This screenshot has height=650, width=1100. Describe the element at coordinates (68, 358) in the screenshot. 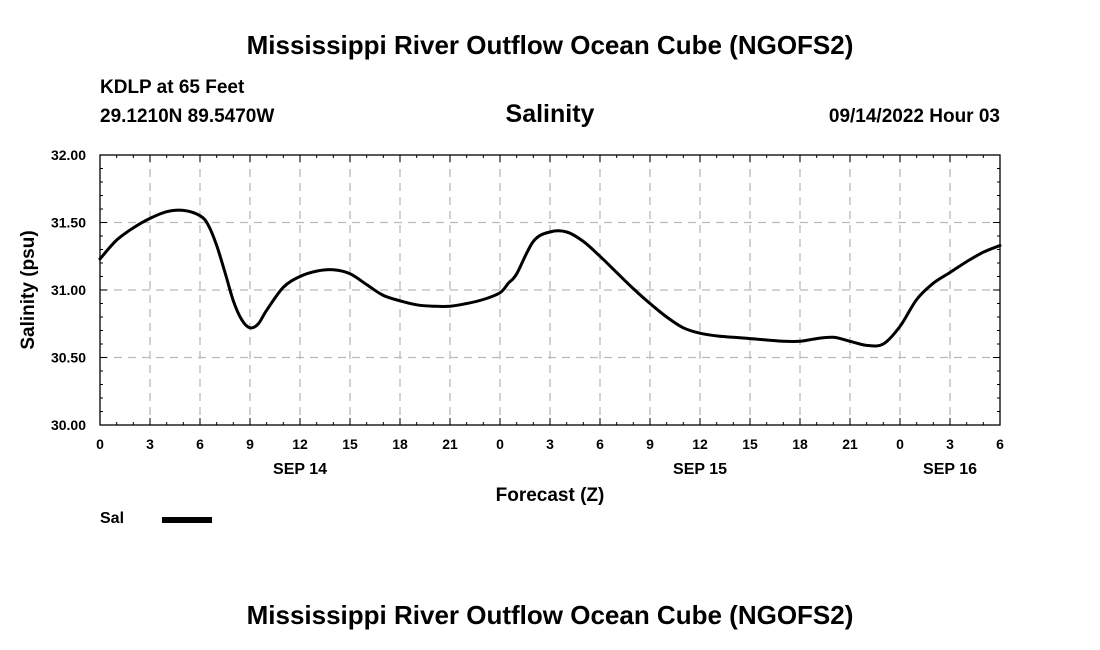

I see `y-tick-label: 30.50` at that location.